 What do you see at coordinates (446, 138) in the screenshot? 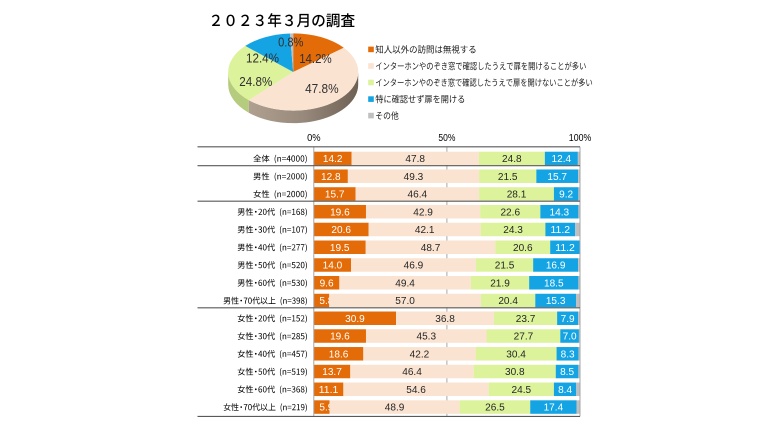
I see `svg-text: 50%` at bounding box center [446, 138].